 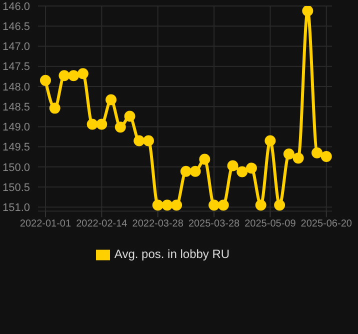 What do you see at coordinates (270, 224) in the screenshot?
I see `x-tick-label: 2025-05-09` at bounding box center [270, 224].